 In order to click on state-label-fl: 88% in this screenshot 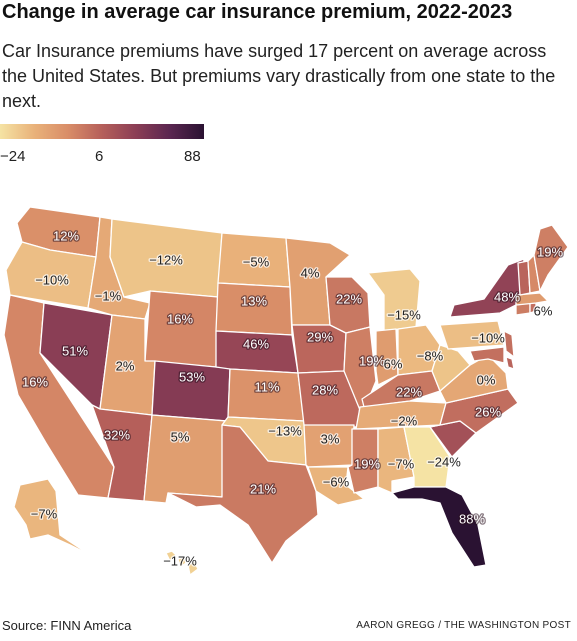, I will do `click(472, 518)`.